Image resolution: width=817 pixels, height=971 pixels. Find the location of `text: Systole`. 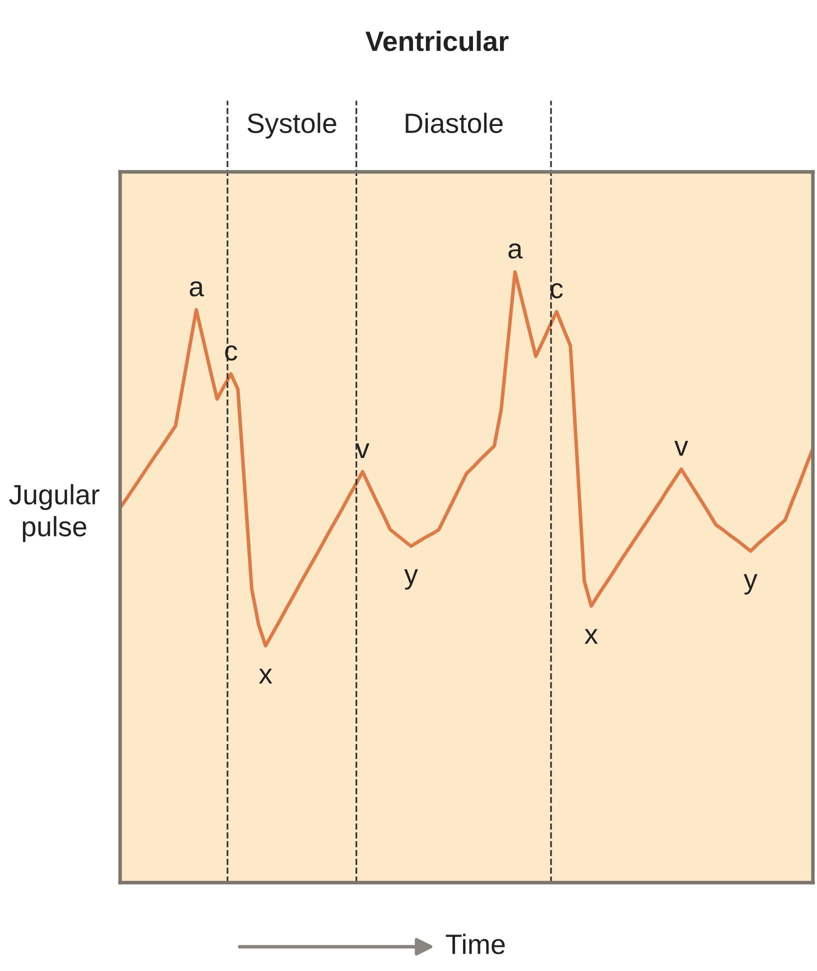

text: Systole is located at coordinates (292, 125).